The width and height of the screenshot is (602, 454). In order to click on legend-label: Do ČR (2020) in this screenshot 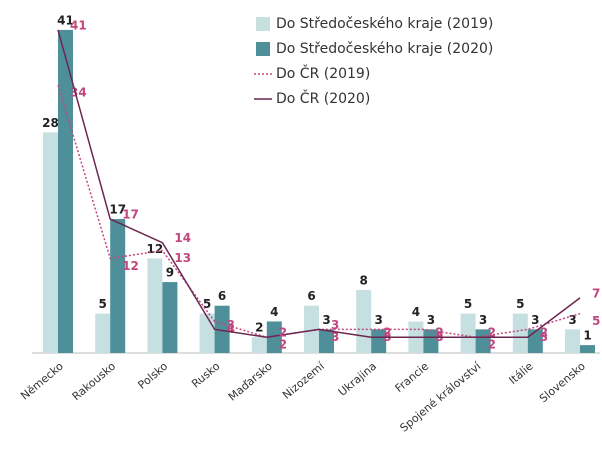, I will do `click(323, 98)`.